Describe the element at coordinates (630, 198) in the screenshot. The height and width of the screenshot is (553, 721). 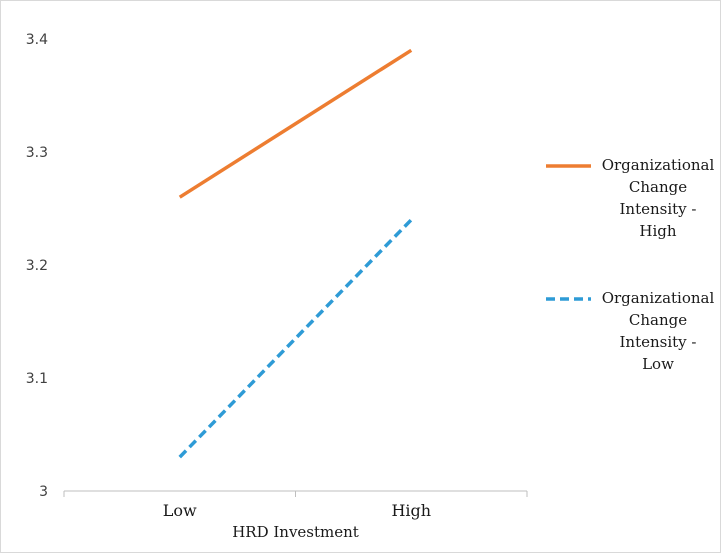
I see `legend-entry-high: Organizational Change Intensity - High` at that location.